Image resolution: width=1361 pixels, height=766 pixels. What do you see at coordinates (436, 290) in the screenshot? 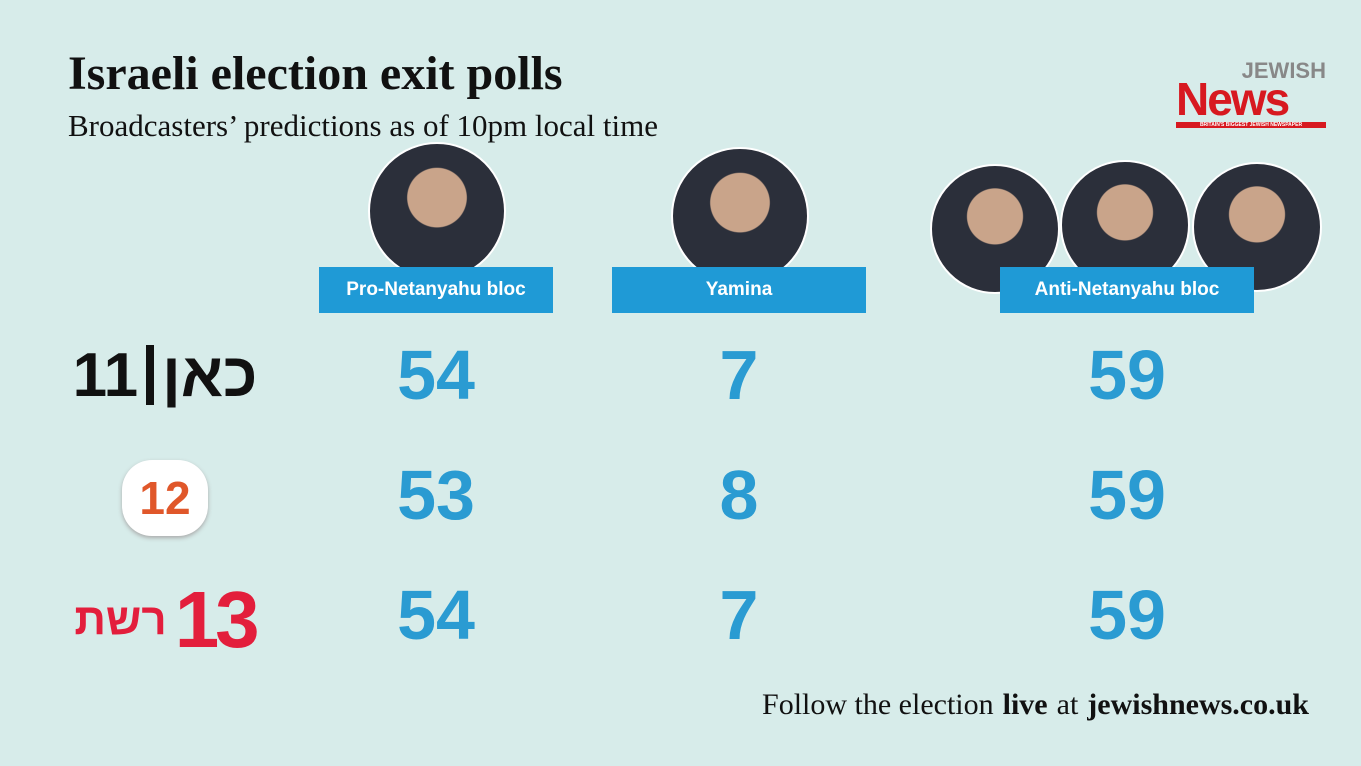
I see `column-header: Pro-Netanyahu bloc` at bounding box center [436, 290].